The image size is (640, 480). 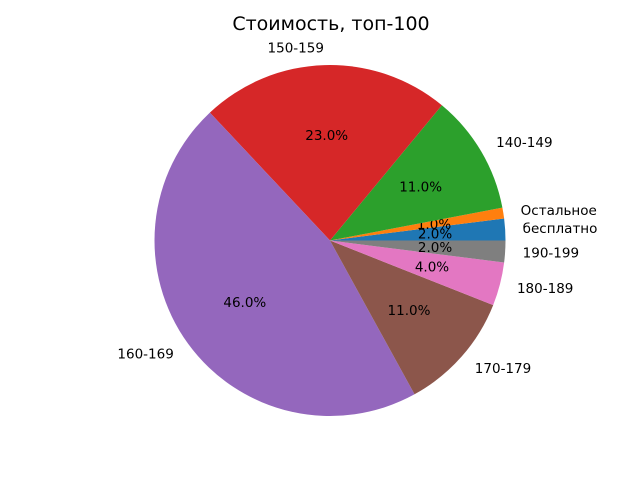 I want to click on pct-label-5: 11.0%, so click(x=409, y=311).